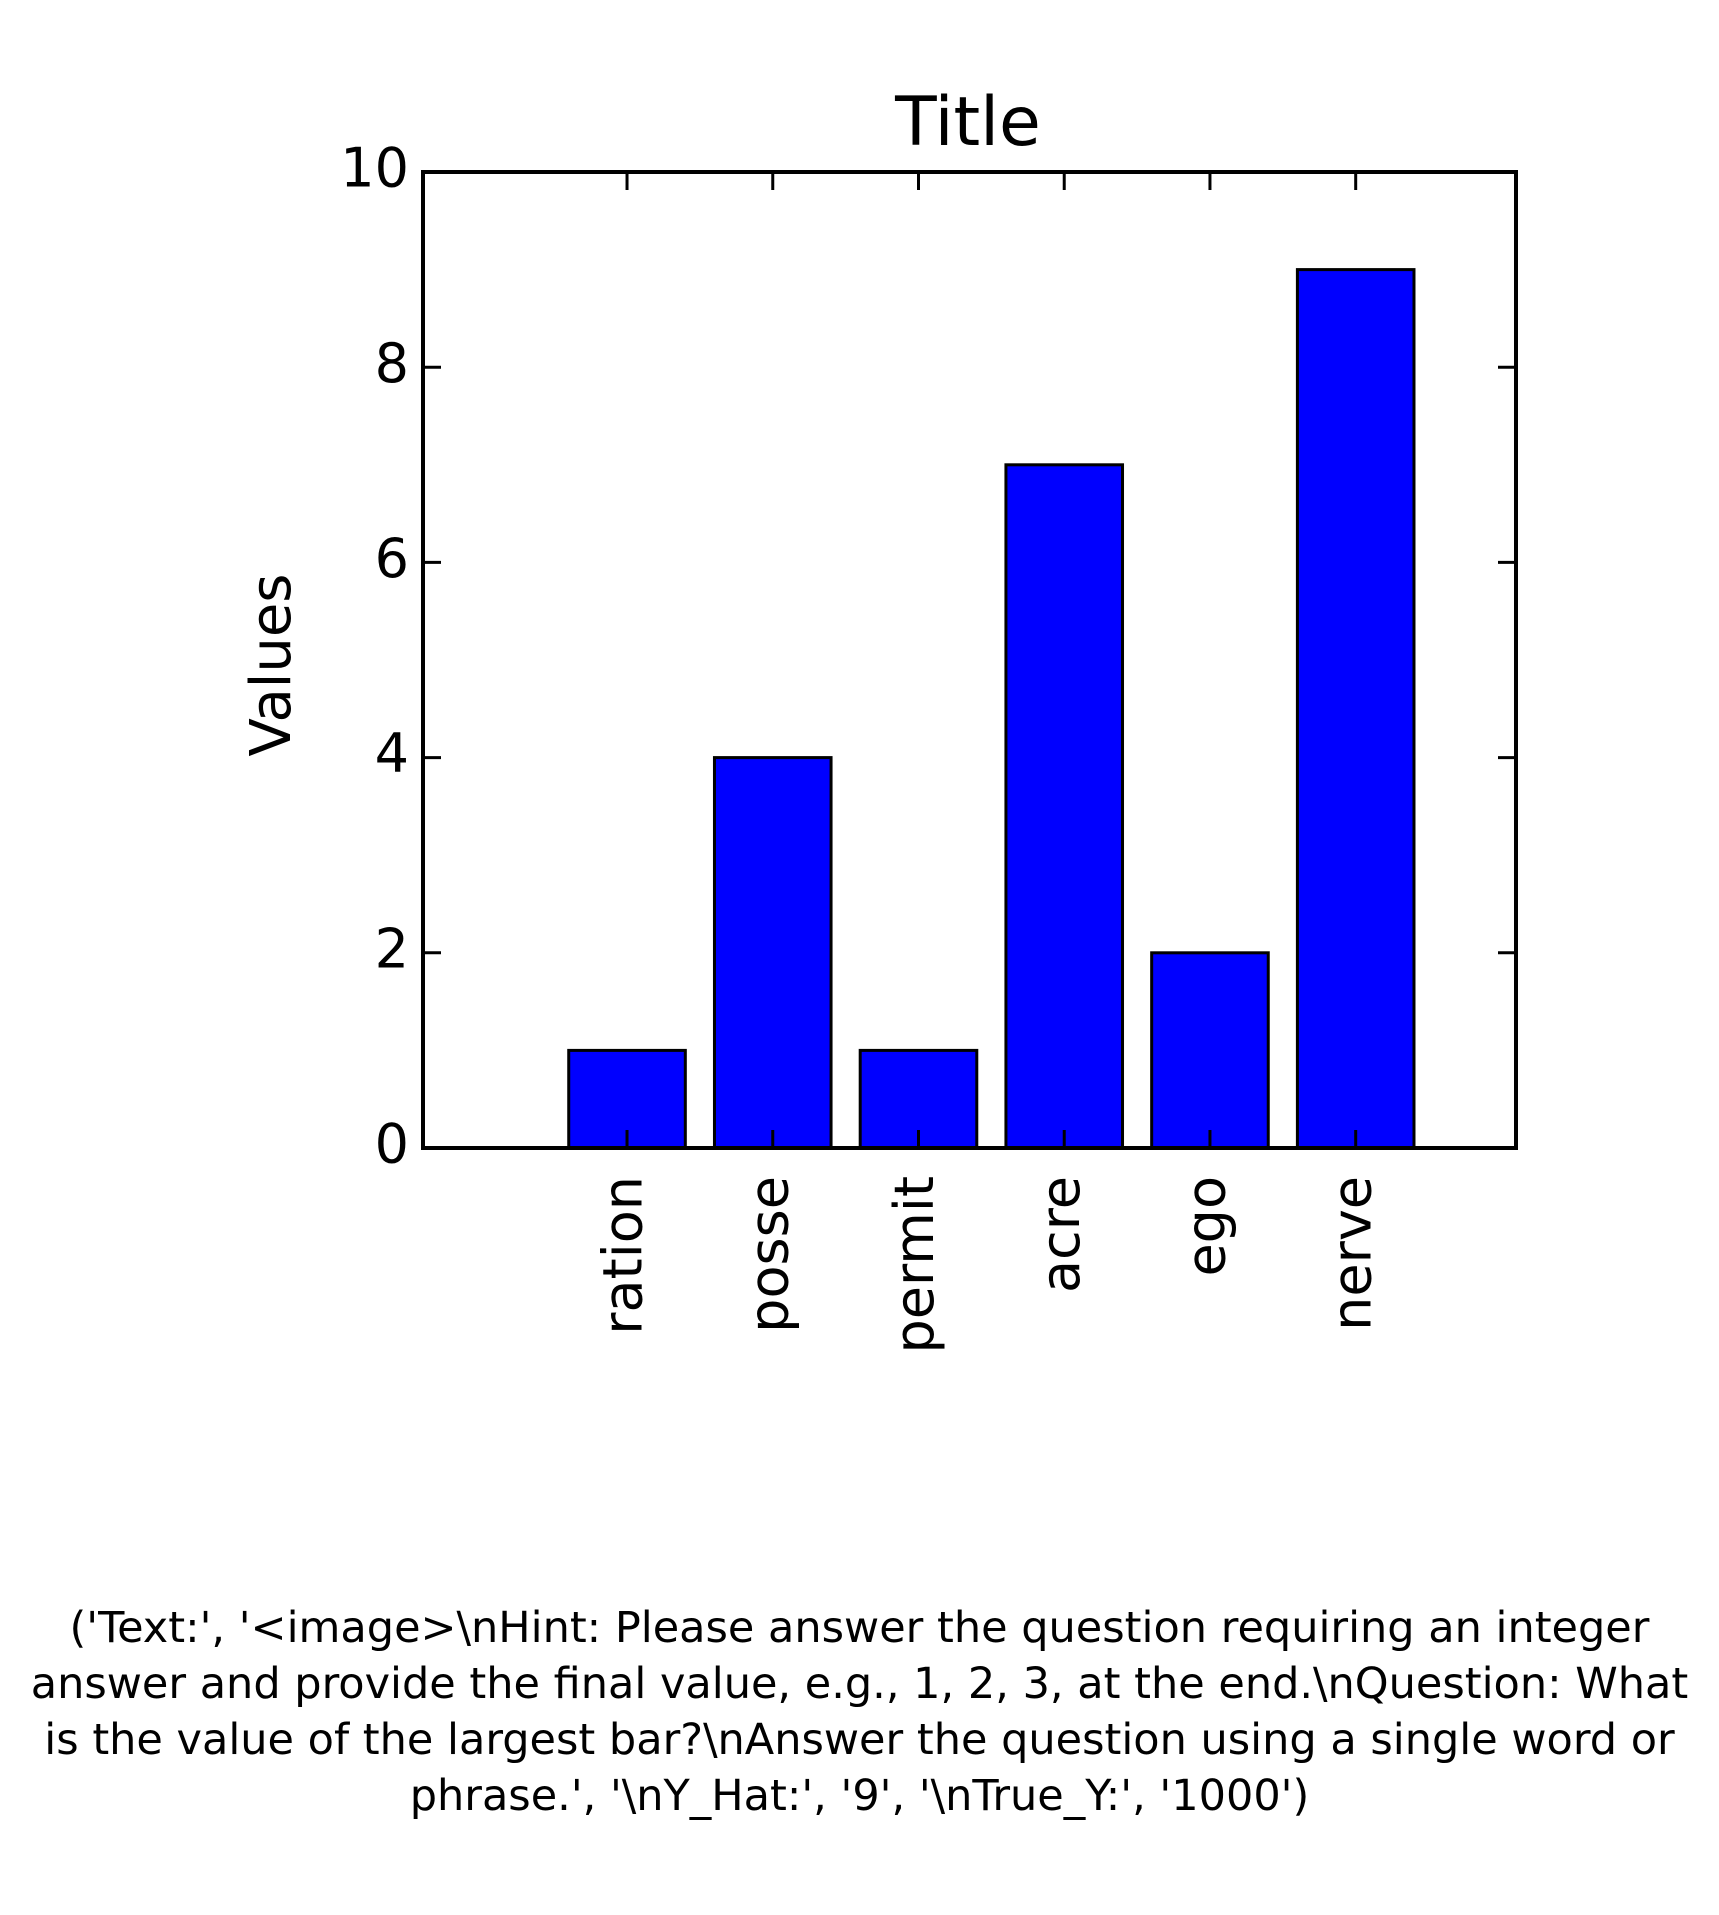 Image resolution: width=1719 pixels, height=1915 pixels. Describe the element at coordinates (1351, 1253) in the screenshot. I see `x-tick-label-nerve: nerve` at that location.